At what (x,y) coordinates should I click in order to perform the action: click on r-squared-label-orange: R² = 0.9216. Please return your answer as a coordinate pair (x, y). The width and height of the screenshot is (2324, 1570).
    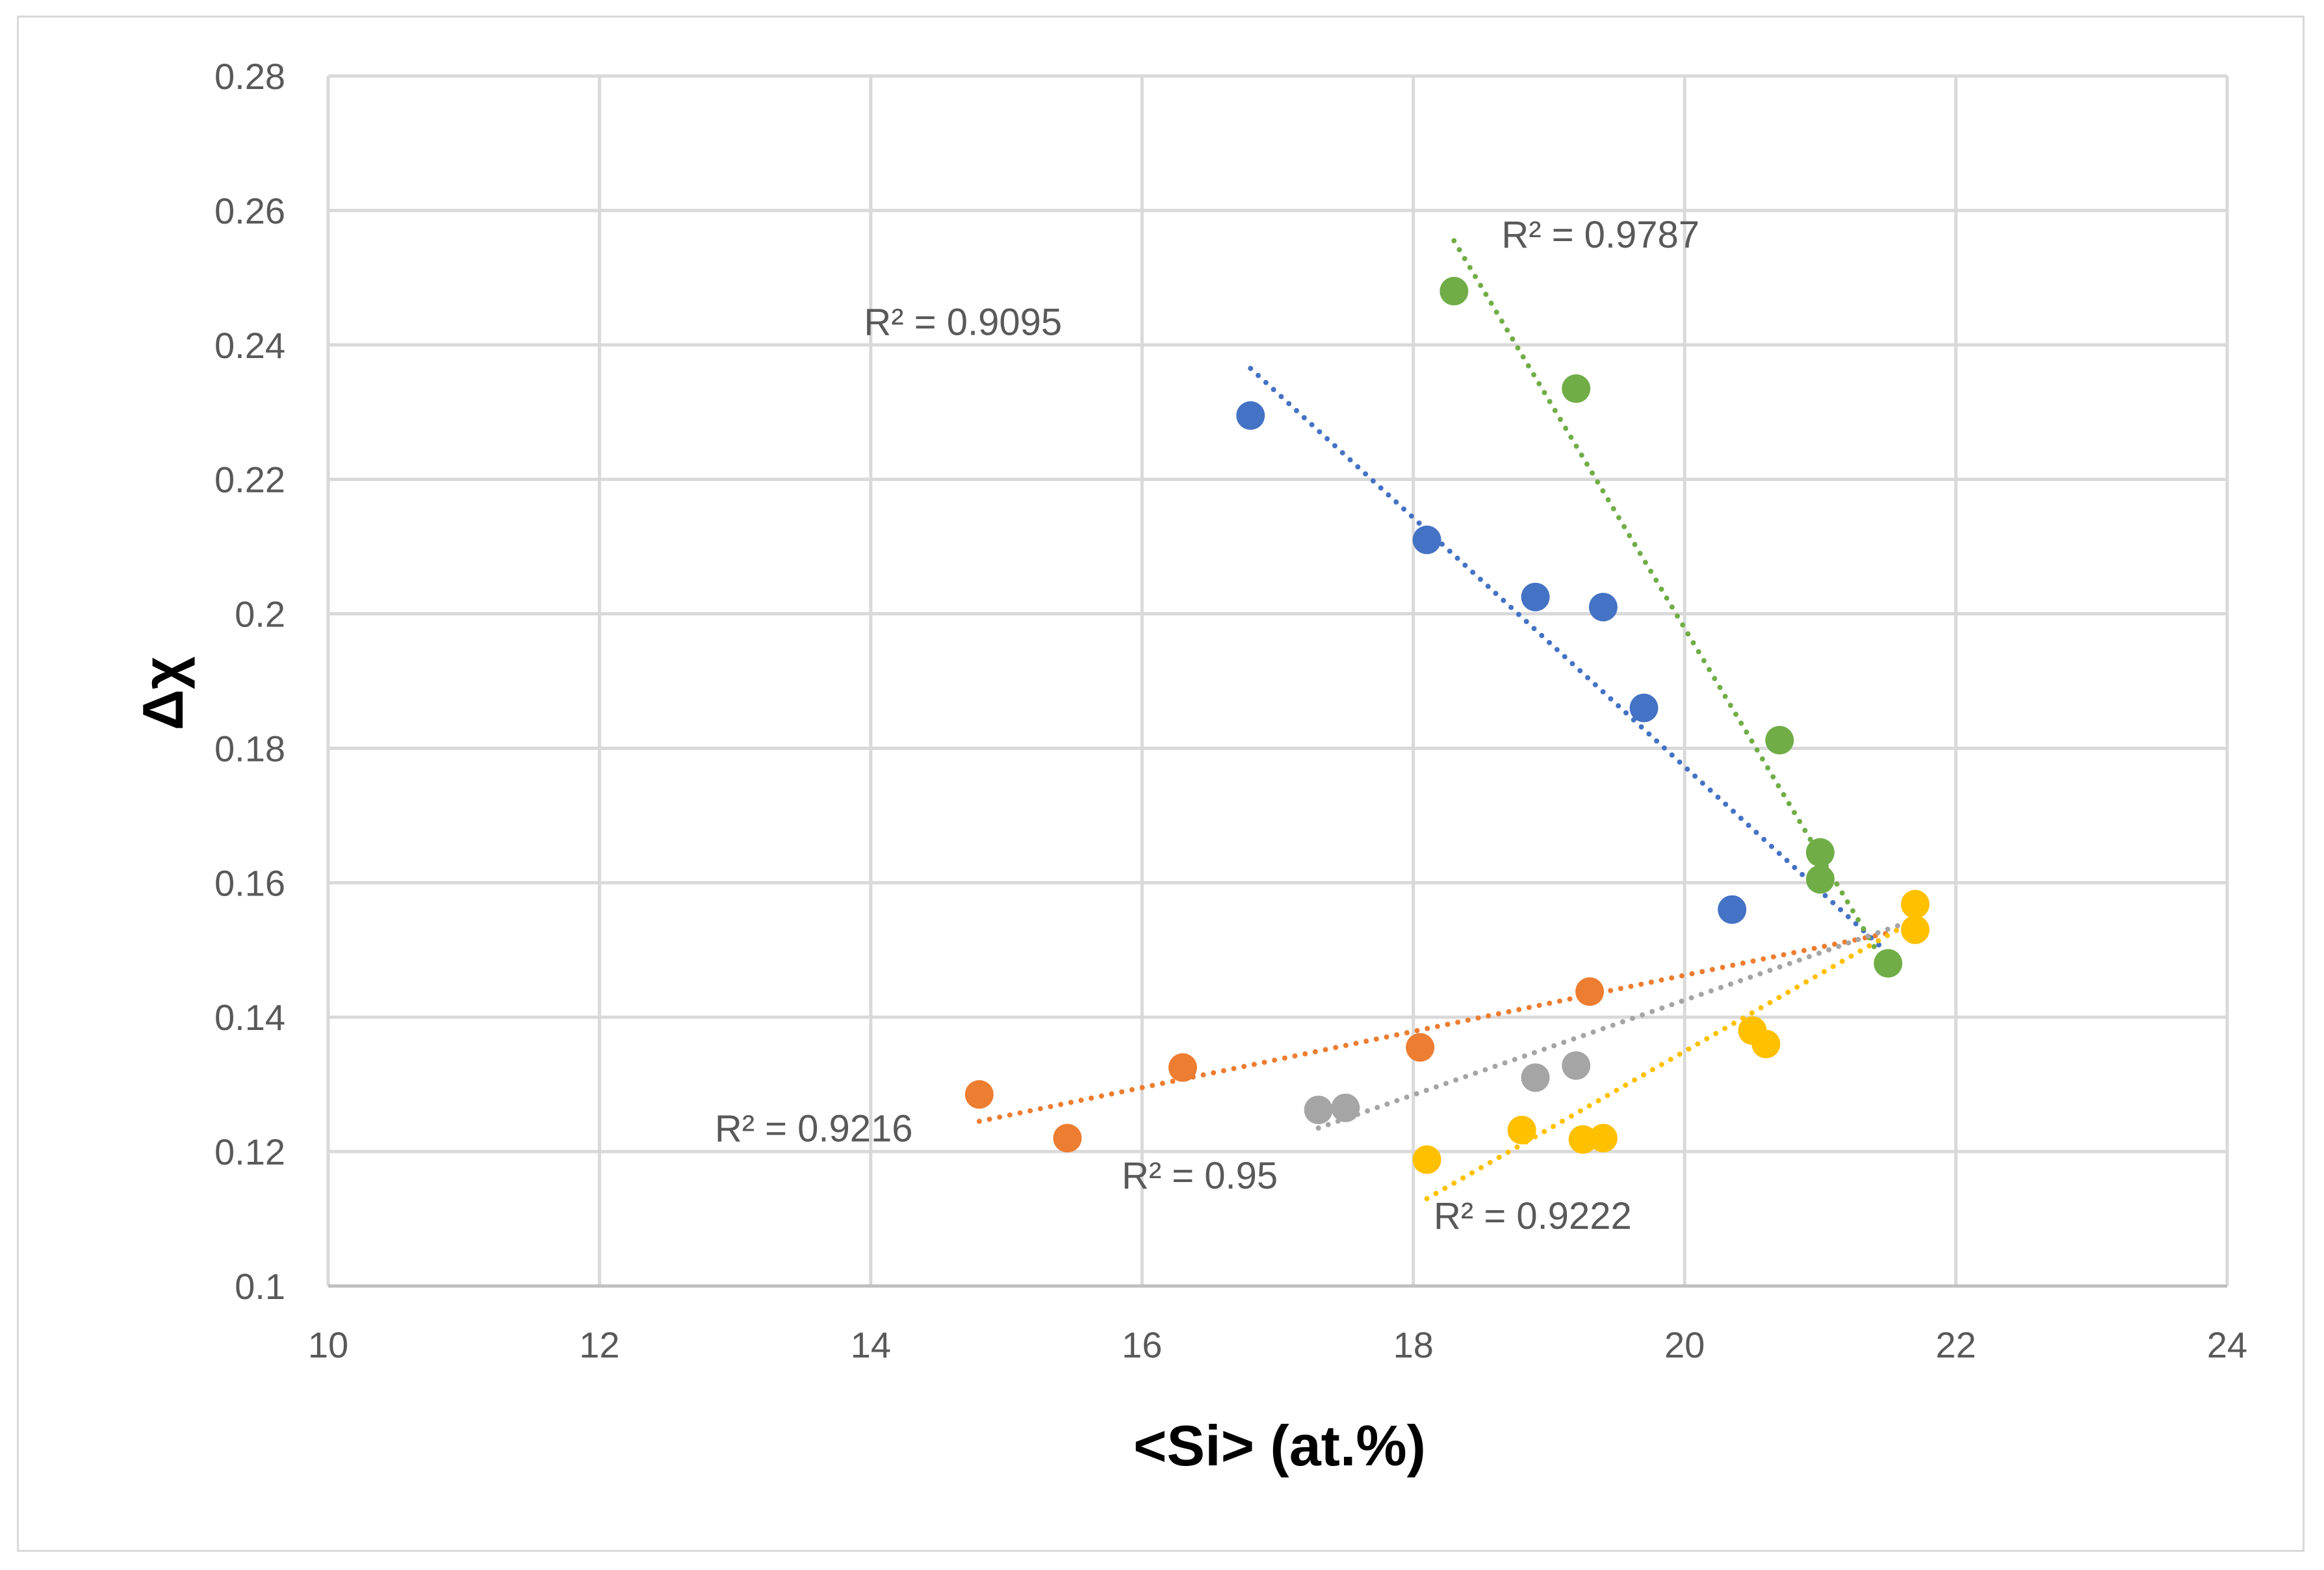
    Looking at the image, I should click on (814, 1129).